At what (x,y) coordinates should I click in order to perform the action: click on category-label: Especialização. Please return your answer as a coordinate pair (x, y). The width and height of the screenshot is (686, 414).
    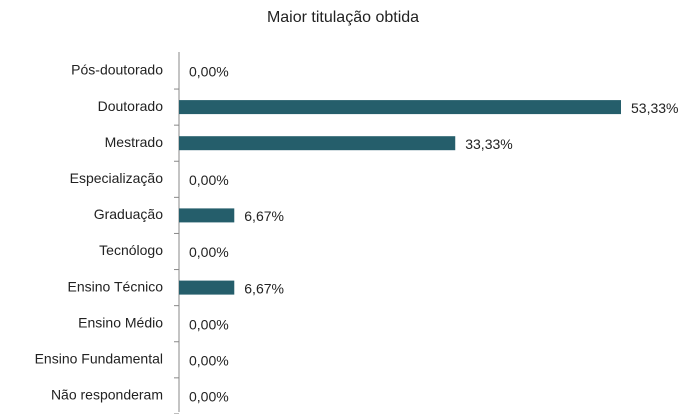
    Looking at the image, I should click on (117, 178).